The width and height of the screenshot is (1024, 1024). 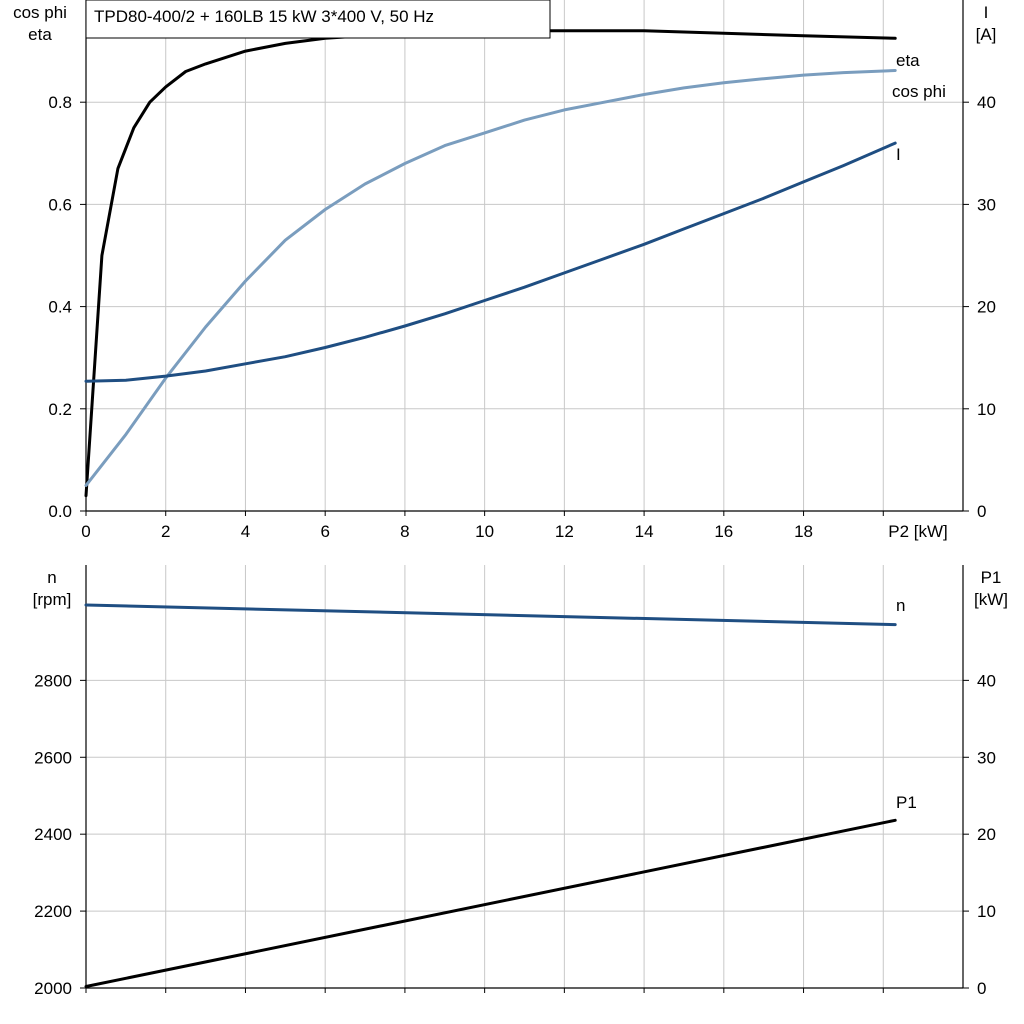 What do you see at coordinates (723, 531) in the screenshot?
I see `x-tick-label: 16` at bounding box center [723, 531].